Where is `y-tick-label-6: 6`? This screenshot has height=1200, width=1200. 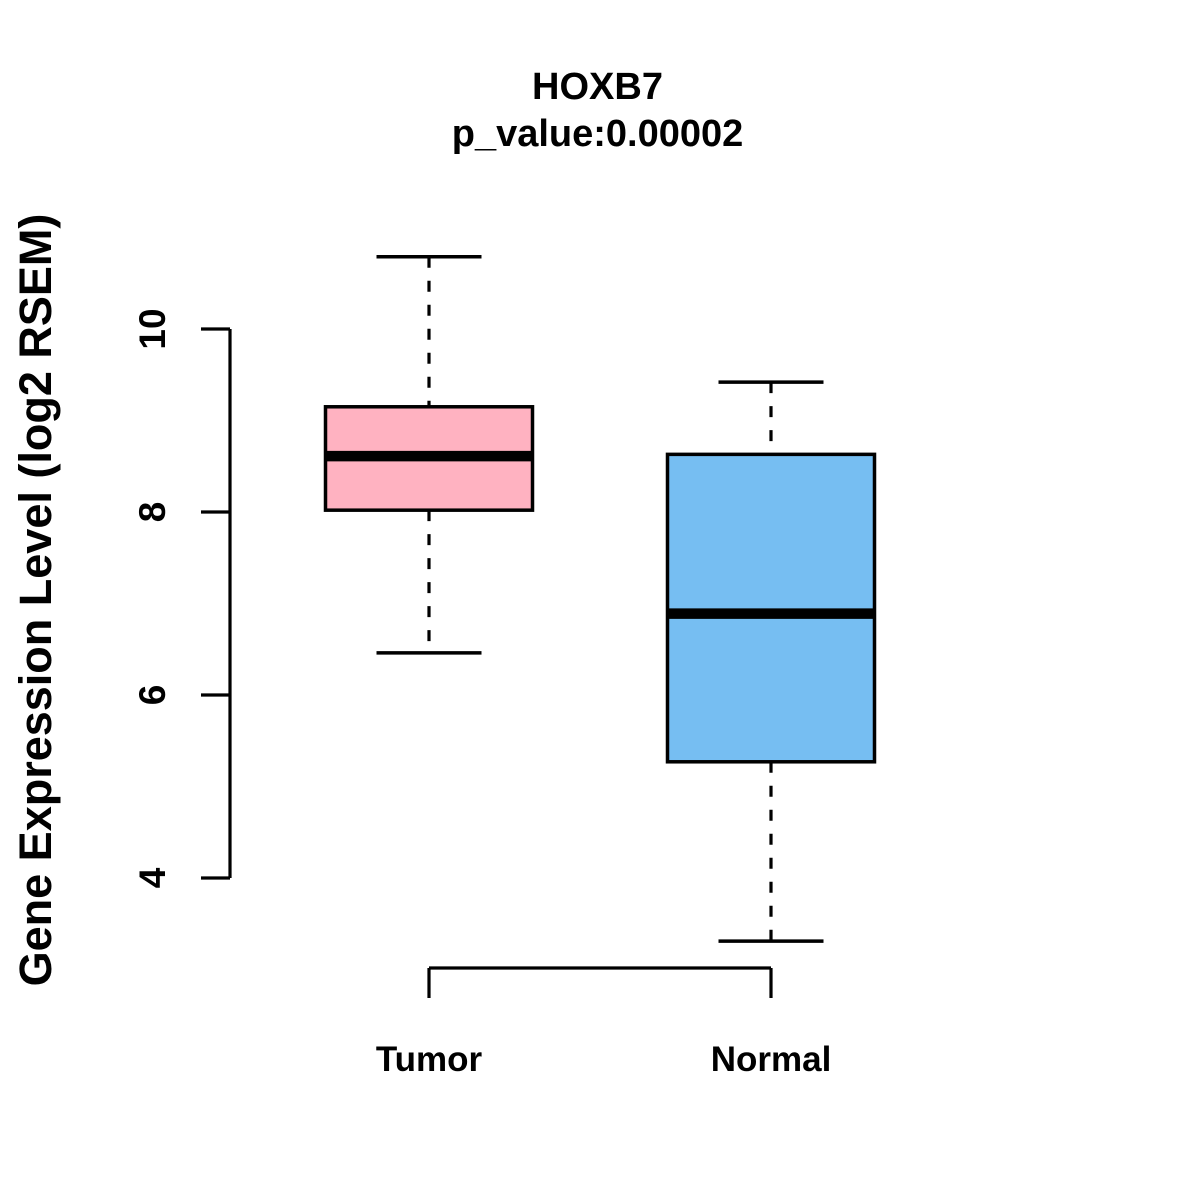
y-tick-label-6: 6 is located at coordinates (152, 695).